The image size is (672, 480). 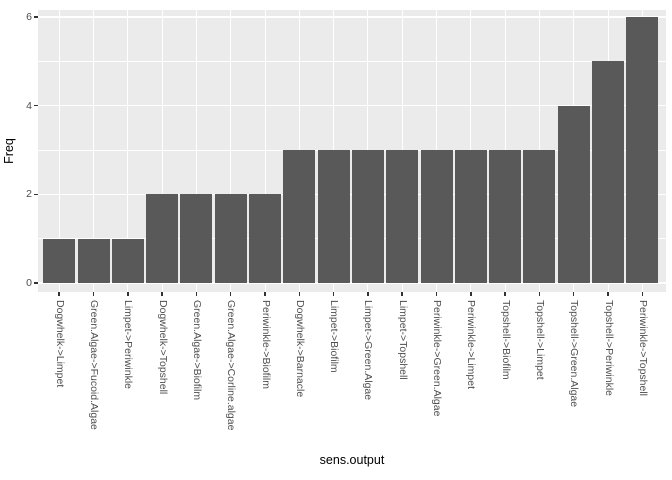 What do you see at coordinates (162, 347) in the screenshot?
I see `x-tick-label: Dogwhelk->Topshell` at bounding box center [162, 347].